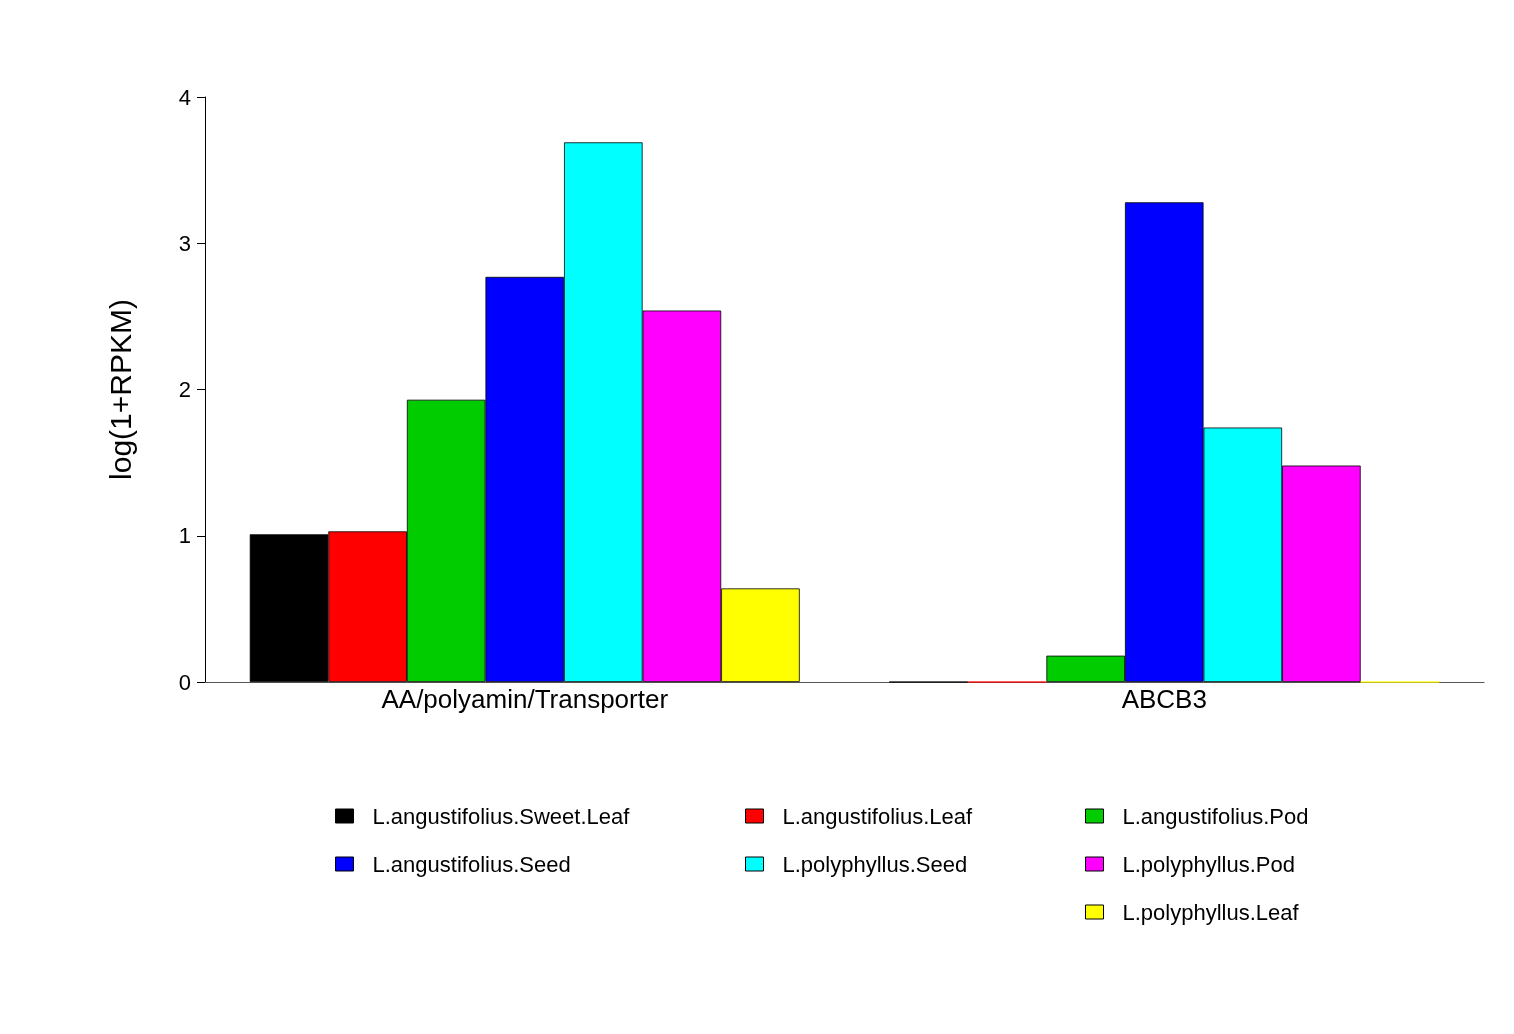 Image resolution: width=1514 pixels, height=1034 pixels. Describe the element at coordinates (877, 816) in the screenshot. I see `legend-label: L.angustifolius.Leaf` at that location.